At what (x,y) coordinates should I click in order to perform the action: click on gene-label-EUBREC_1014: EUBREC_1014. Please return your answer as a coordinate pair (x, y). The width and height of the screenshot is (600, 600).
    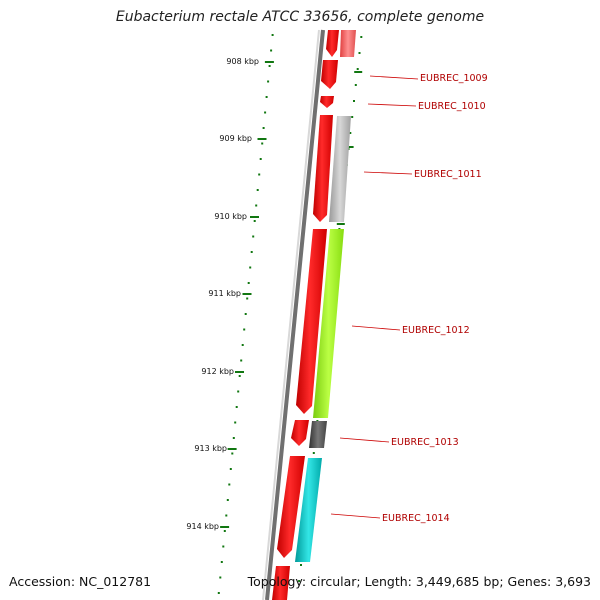
    Looking at the image, I should click on (416, 518).